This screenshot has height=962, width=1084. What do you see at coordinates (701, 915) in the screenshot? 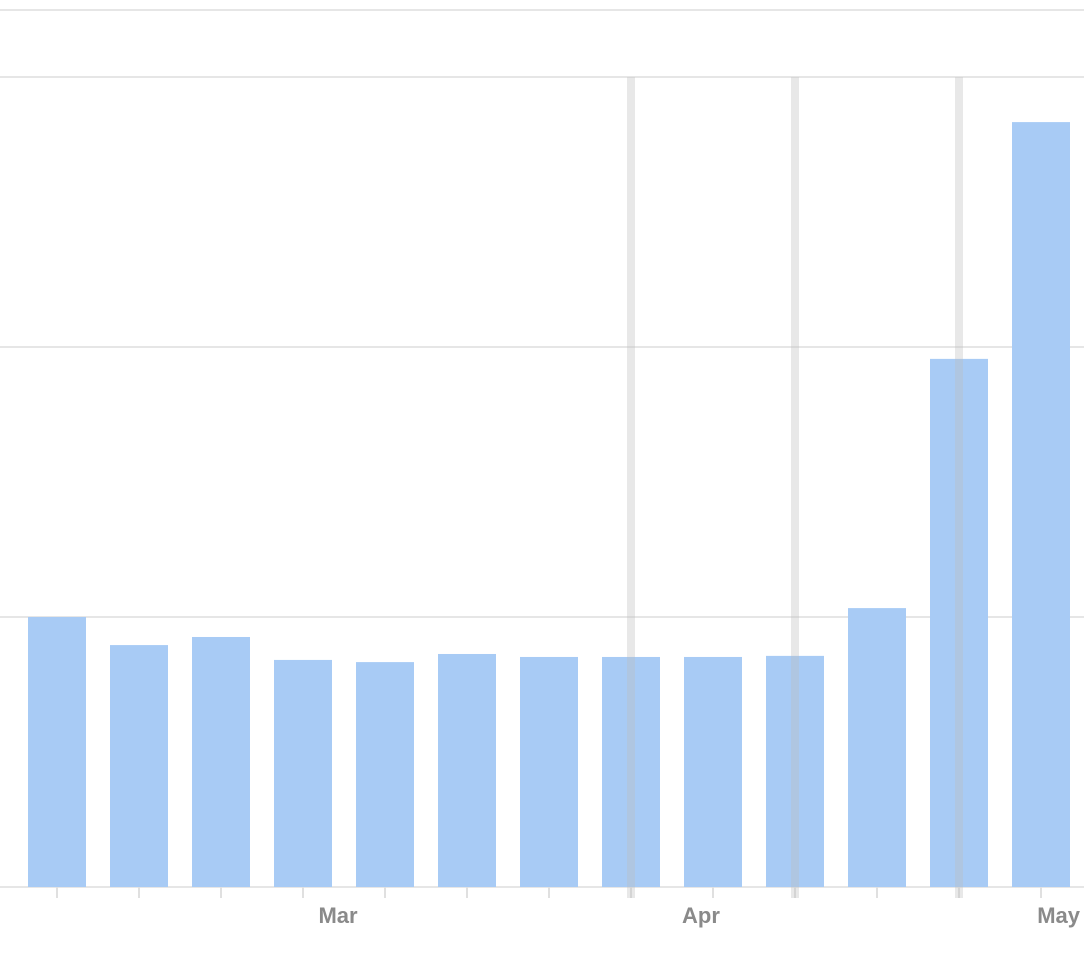
I see `x-tick-label: Apr` at bounding box center [701, 915].